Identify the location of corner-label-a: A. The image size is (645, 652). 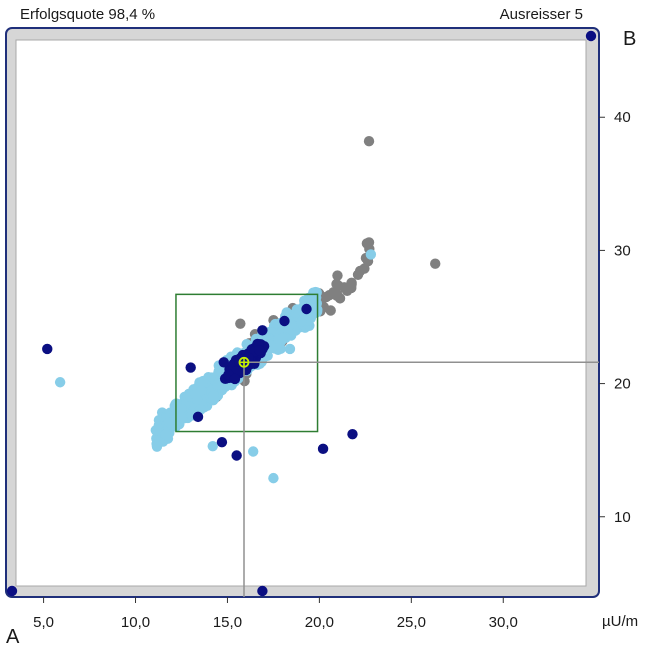
(13, 637).